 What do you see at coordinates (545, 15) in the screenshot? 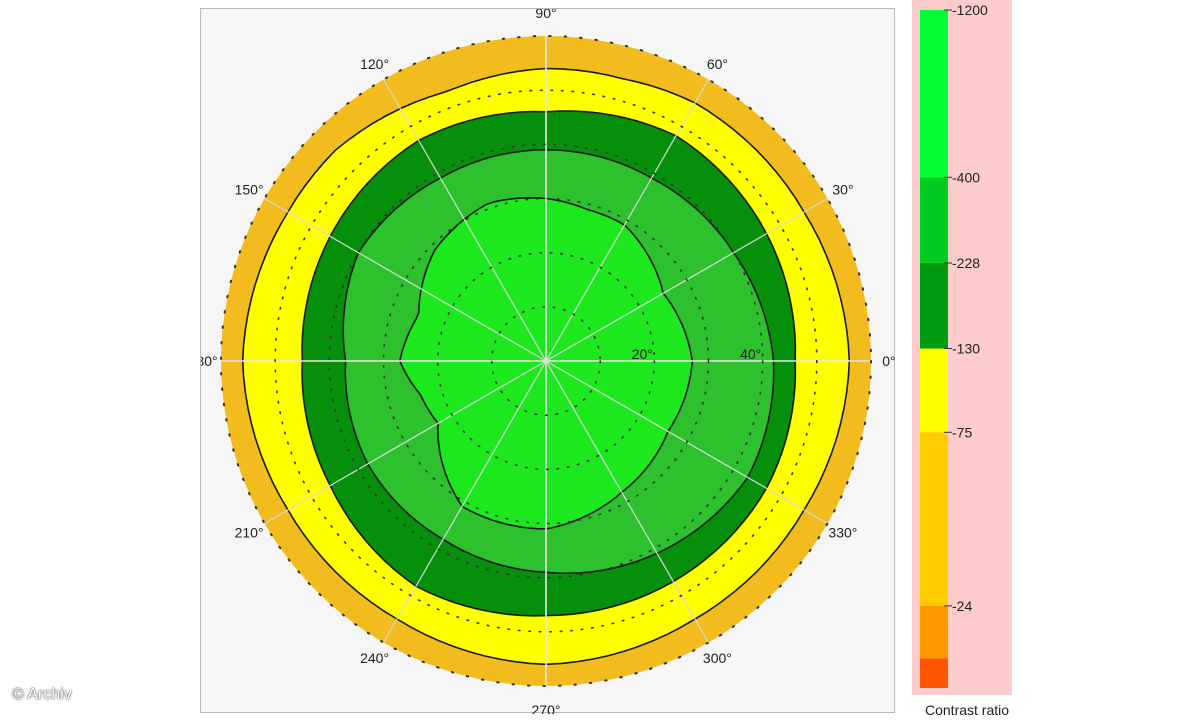
I see `angular-tick-label-90: 90°` at bounding box center [545, 15].